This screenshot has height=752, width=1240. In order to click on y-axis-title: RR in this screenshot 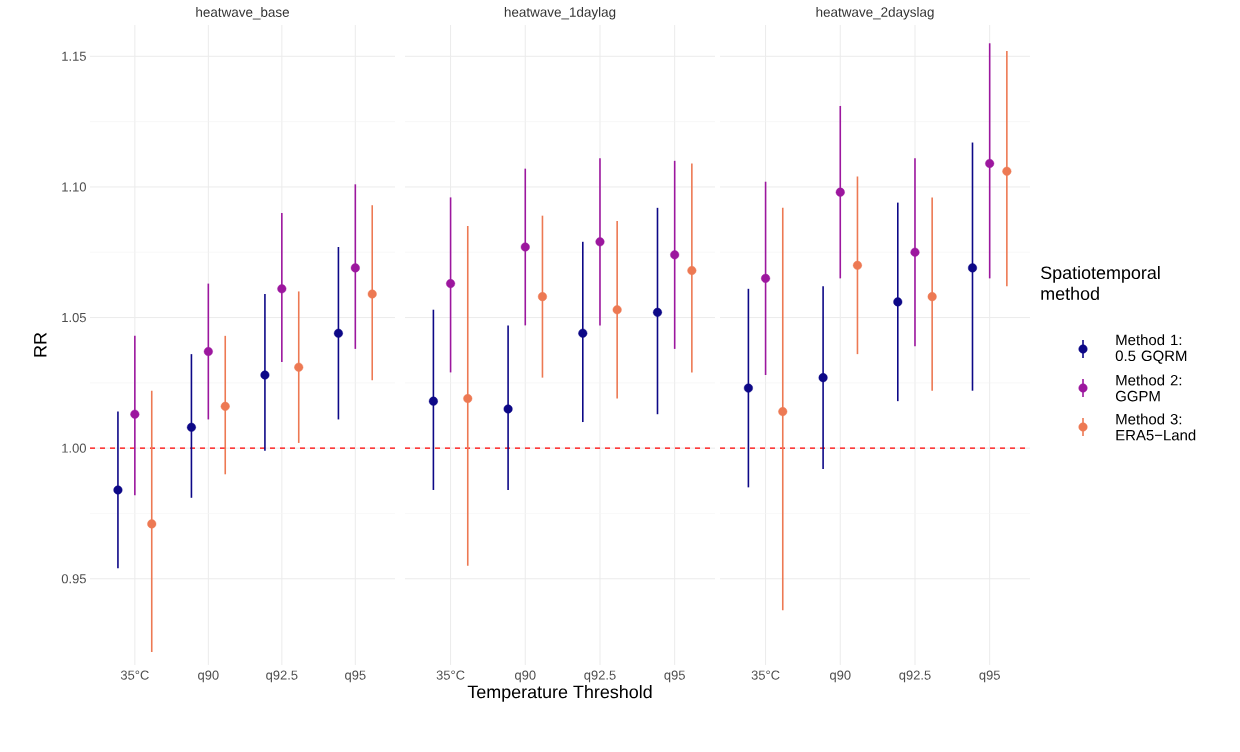, I will do `click(40, 344)`.